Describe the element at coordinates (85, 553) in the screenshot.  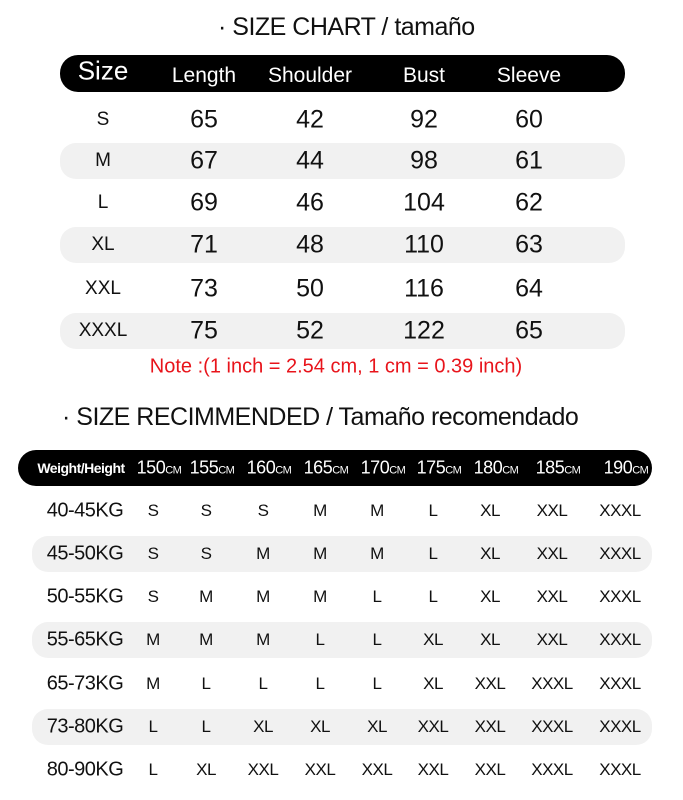
I see `weight-label: 45-50KG` at that location.